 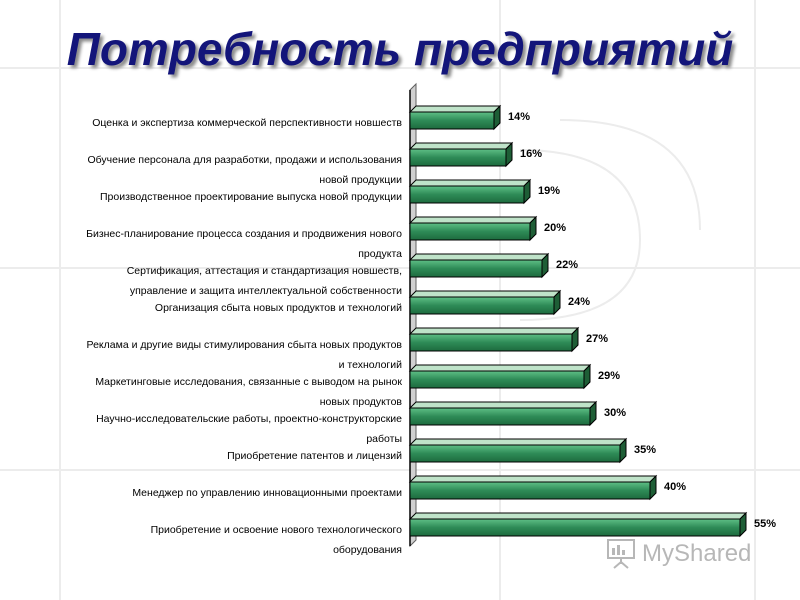 What do you see at coordinates (567, 265) in the screenshot?
I see `data-label: 22%` at bounding box center [567, 265].